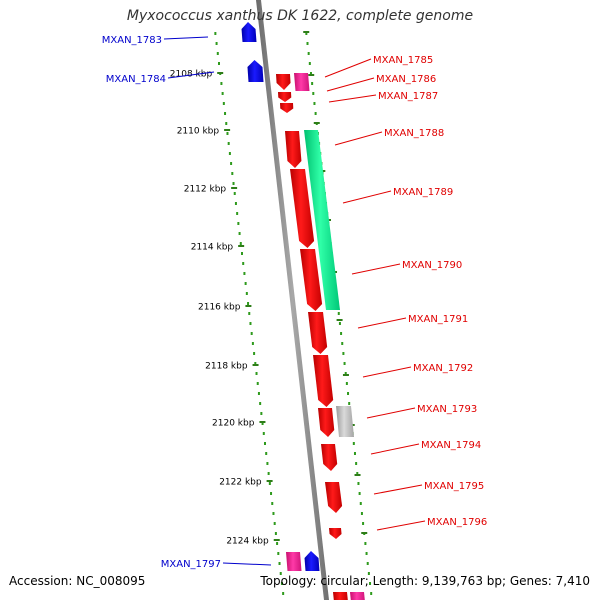  What do you see at coordinates (447, 409) in the screenshot?
I see `gene-label-mxan-1793: MXAN_1793` at bounding box center [447, 409].